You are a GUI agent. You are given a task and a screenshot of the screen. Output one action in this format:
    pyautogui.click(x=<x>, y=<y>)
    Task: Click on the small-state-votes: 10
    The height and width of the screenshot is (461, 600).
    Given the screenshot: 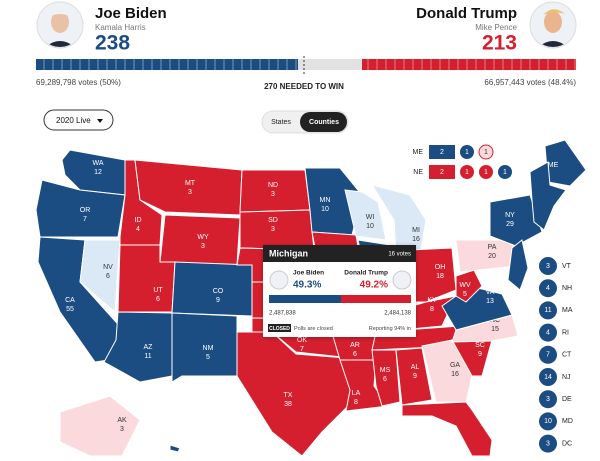 What is the action you would take?
    pyautogui.click(x=548, y=421)
    